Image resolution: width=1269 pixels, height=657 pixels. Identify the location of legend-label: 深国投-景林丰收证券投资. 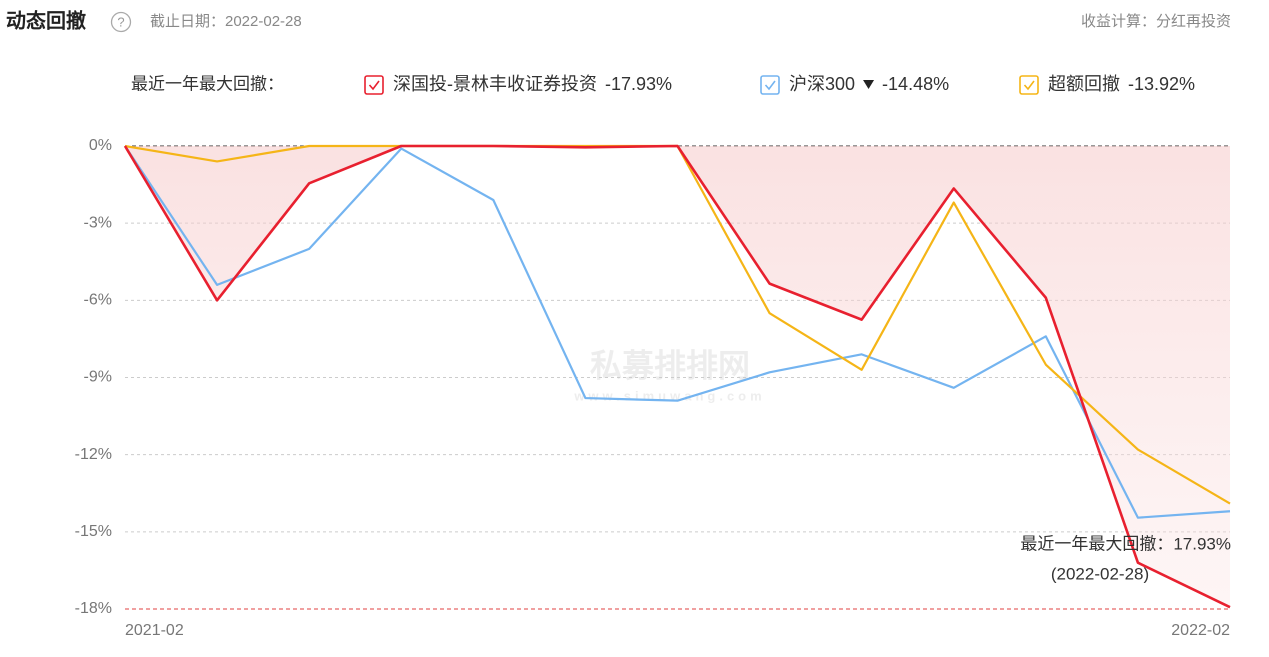
(495, 84).